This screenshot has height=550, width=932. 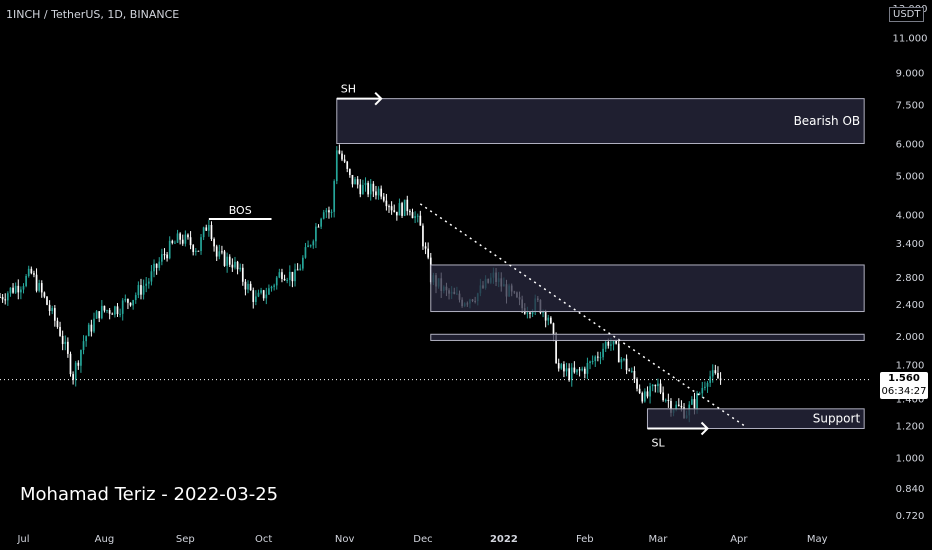 I want to click on x-tick-label: May, so click(x=817, y=539).